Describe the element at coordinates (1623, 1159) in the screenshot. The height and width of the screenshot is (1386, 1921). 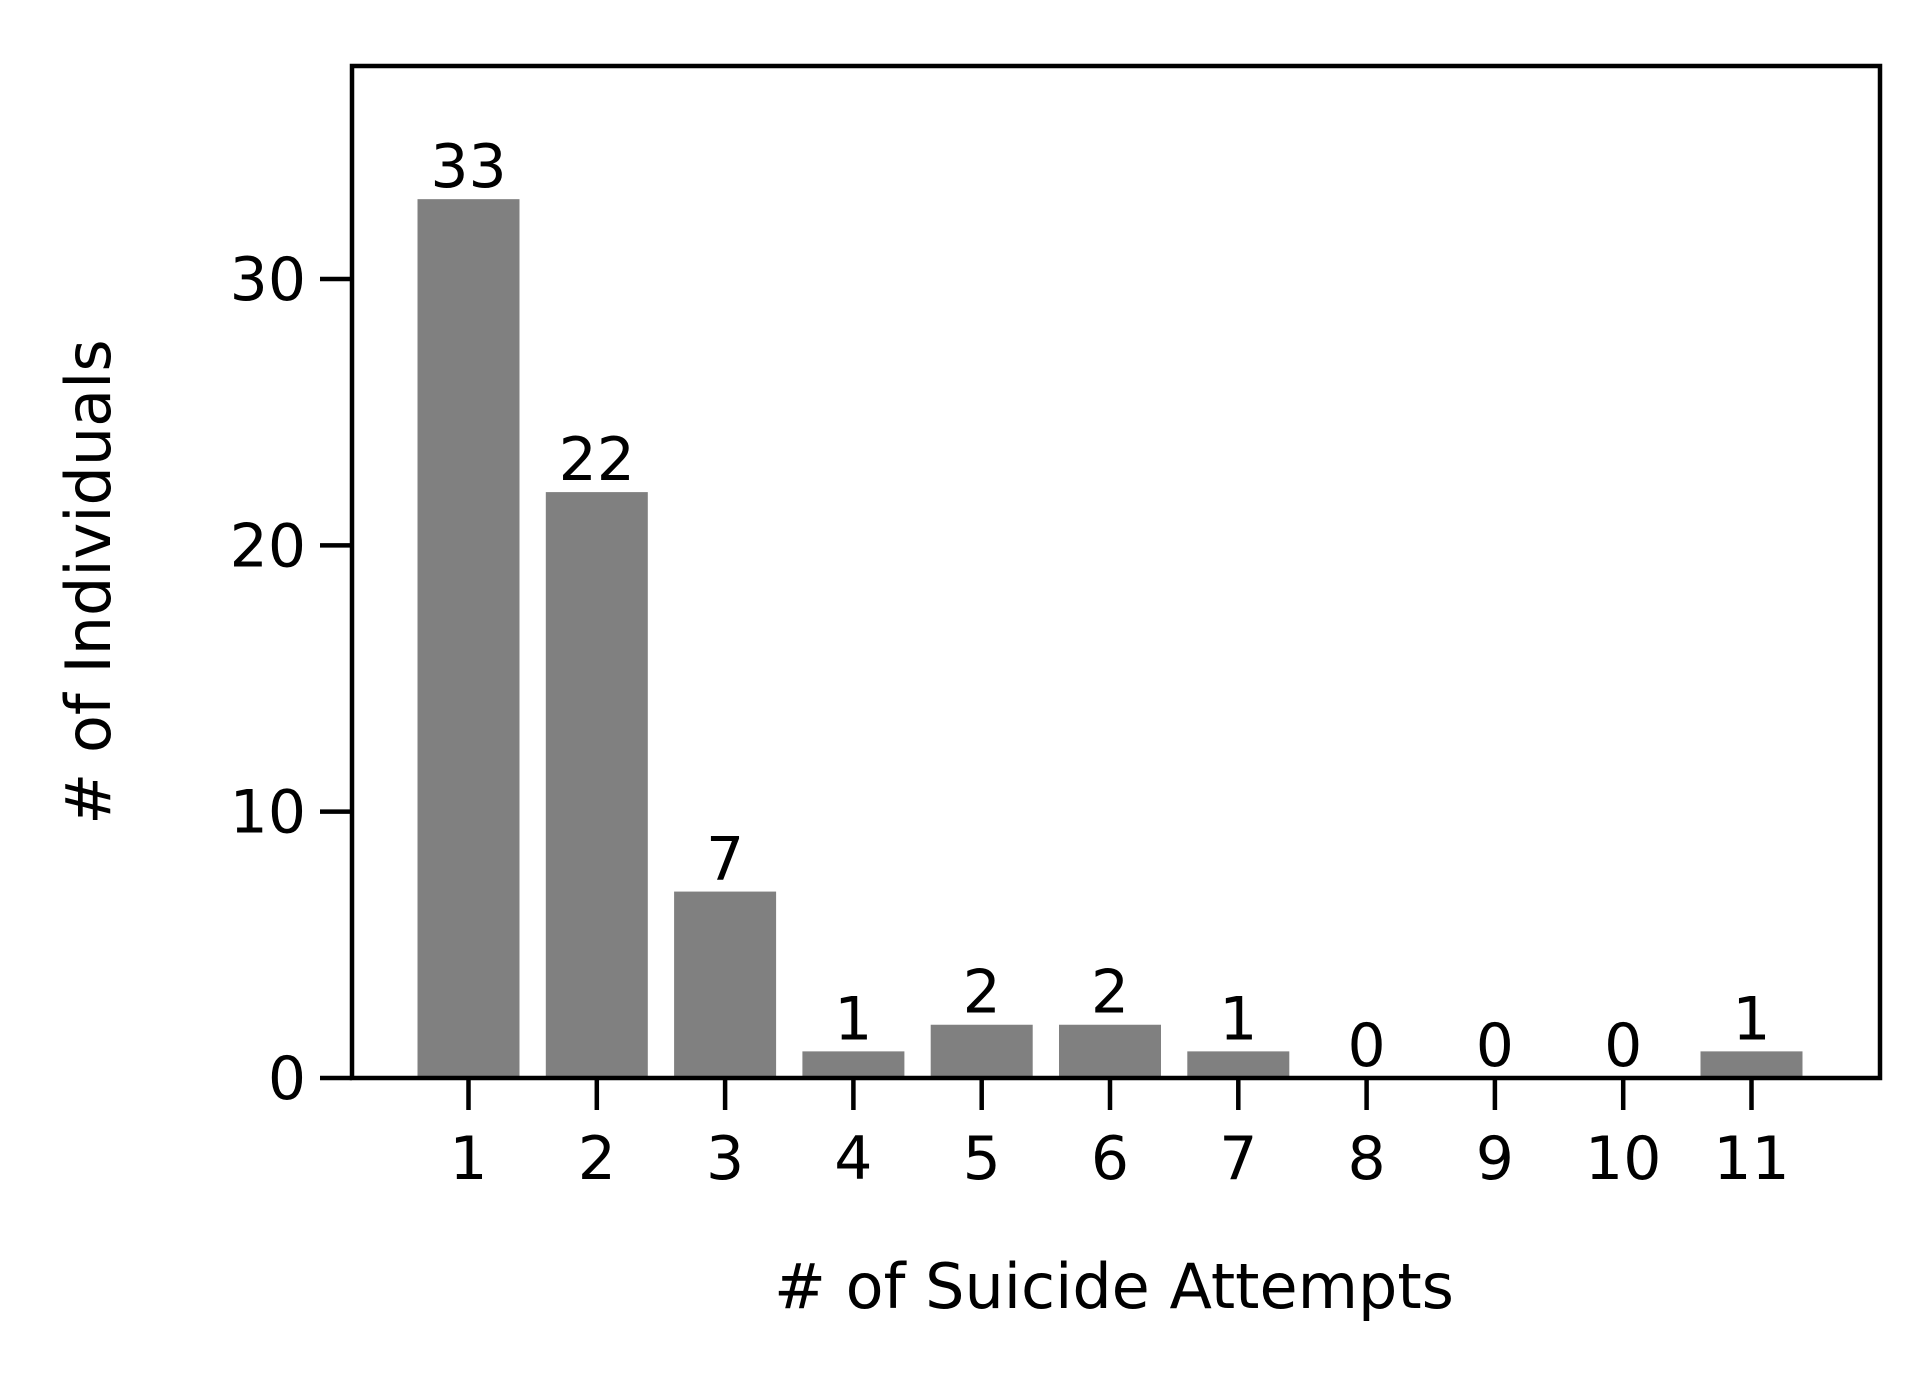
I see `x-tick-label-10: 10` at that location.